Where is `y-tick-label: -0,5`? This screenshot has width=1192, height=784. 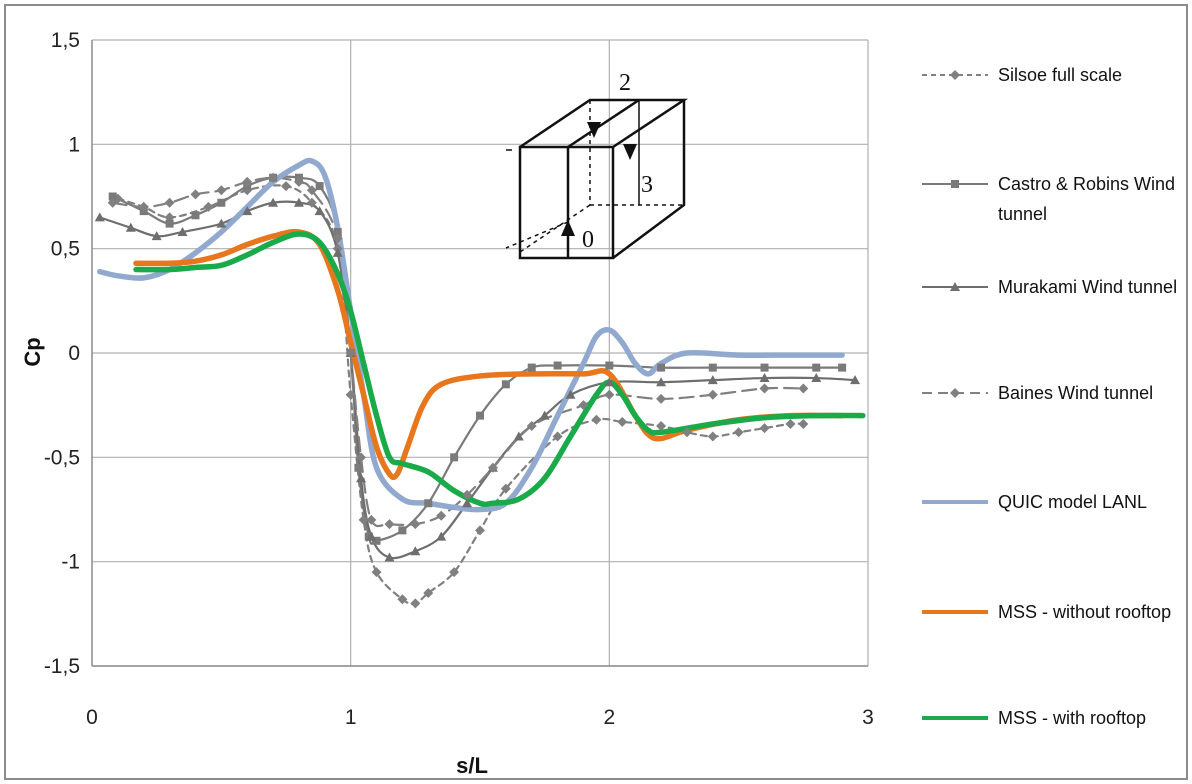
y-tick-label: -0,5 is located at coordinates (62, 457).